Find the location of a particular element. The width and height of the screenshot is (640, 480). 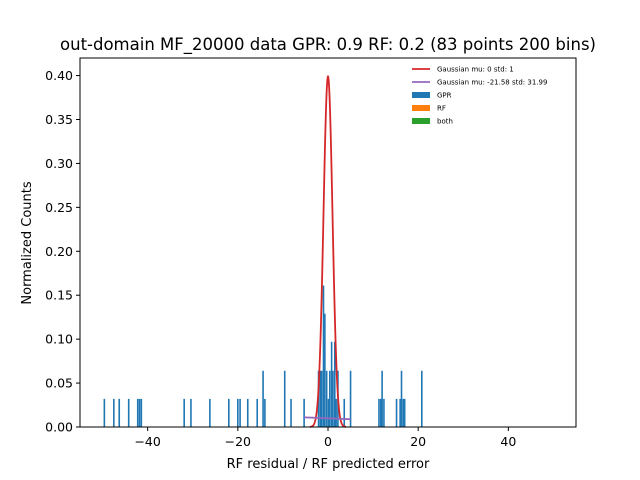

y-tick-label: 0.15 is located at coordinates (59, 295).